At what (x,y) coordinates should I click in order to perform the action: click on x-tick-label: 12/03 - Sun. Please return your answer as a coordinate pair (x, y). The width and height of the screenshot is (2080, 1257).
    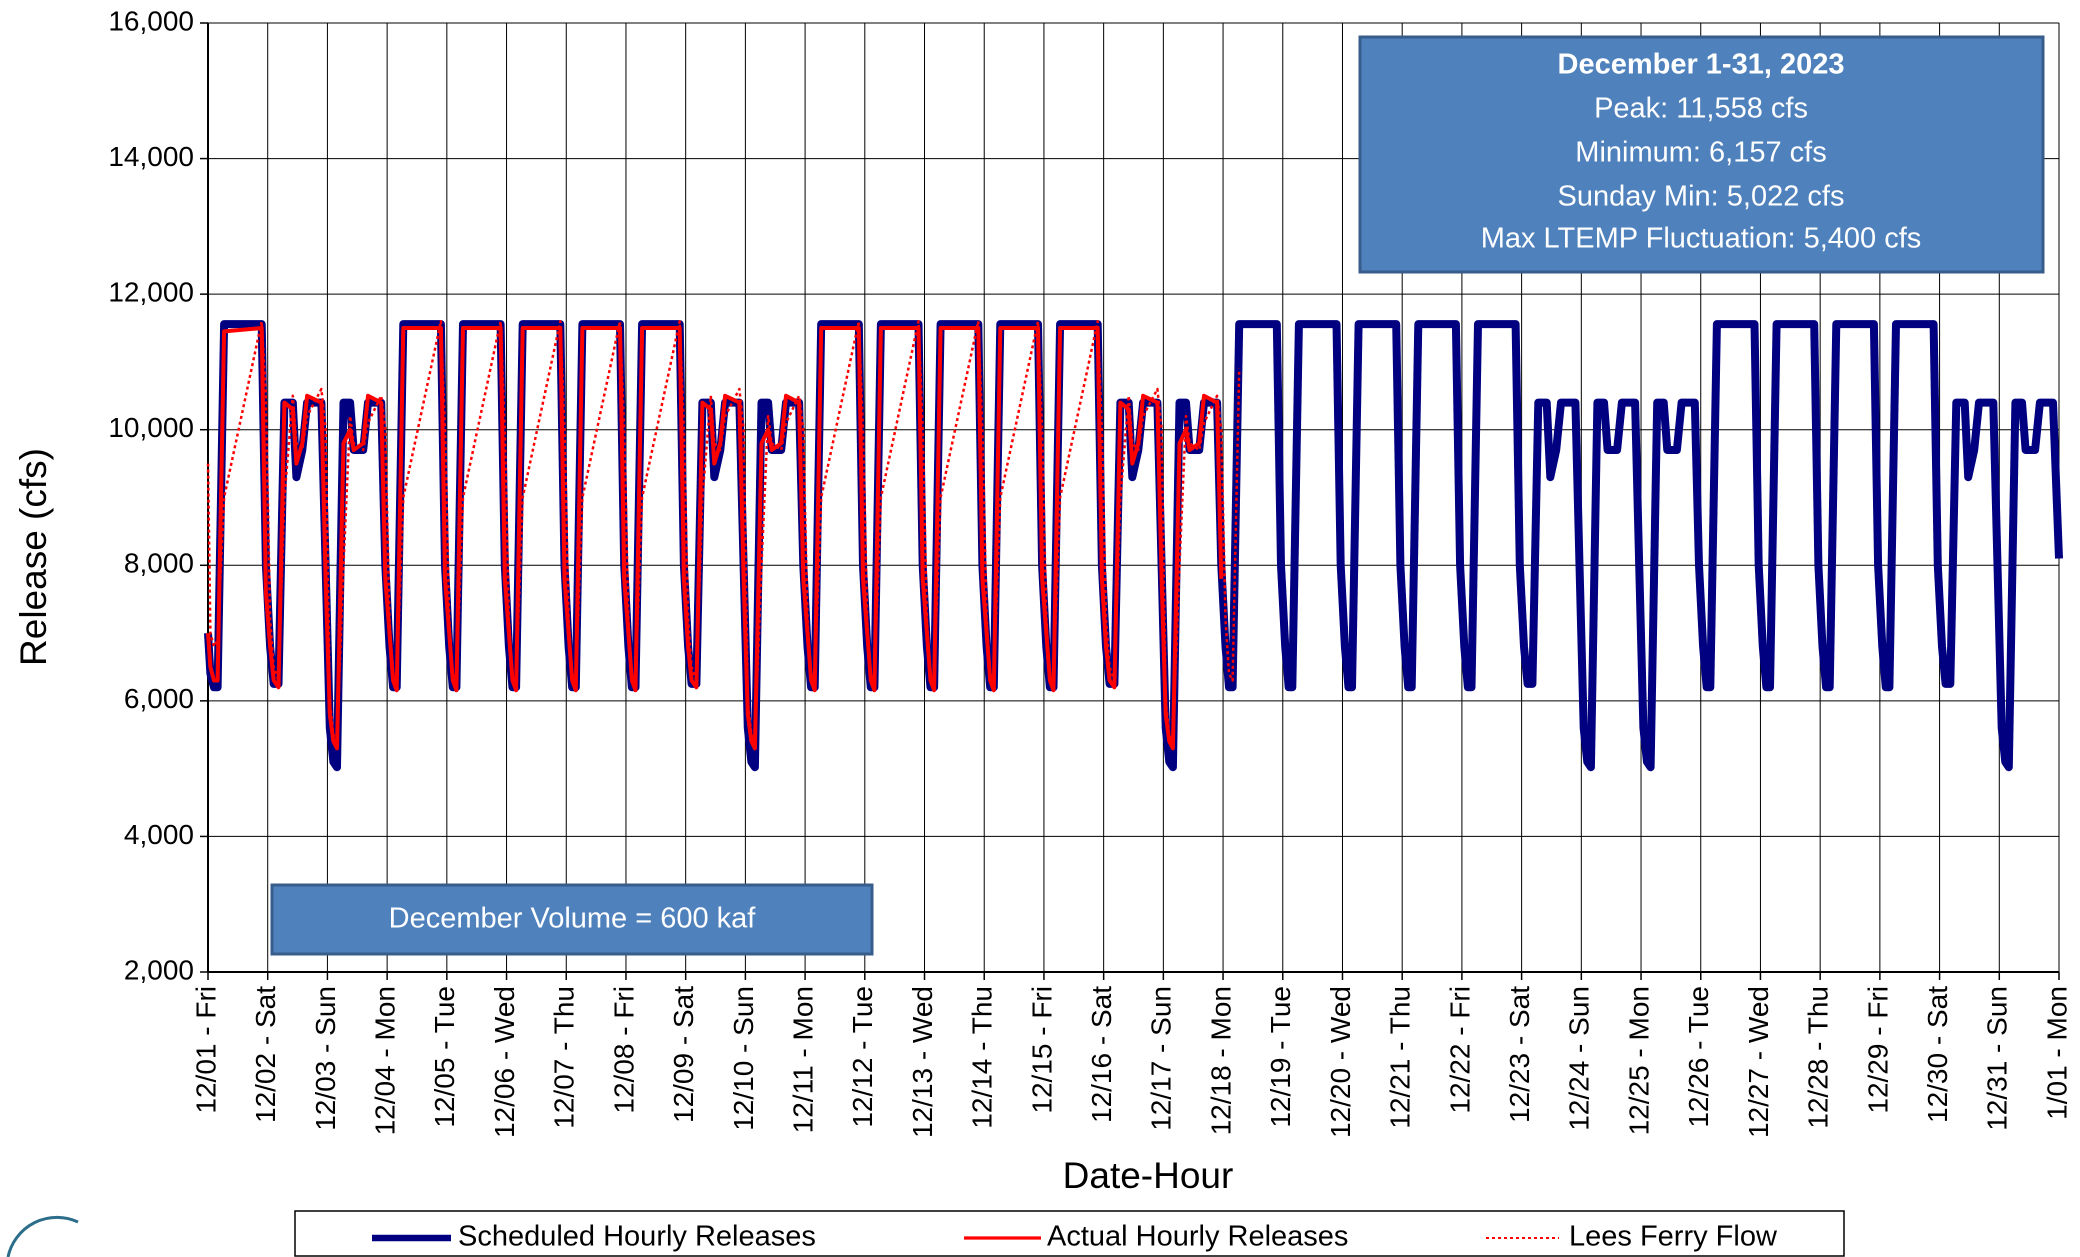
    Looking at the image, I should click on (325, 1058).